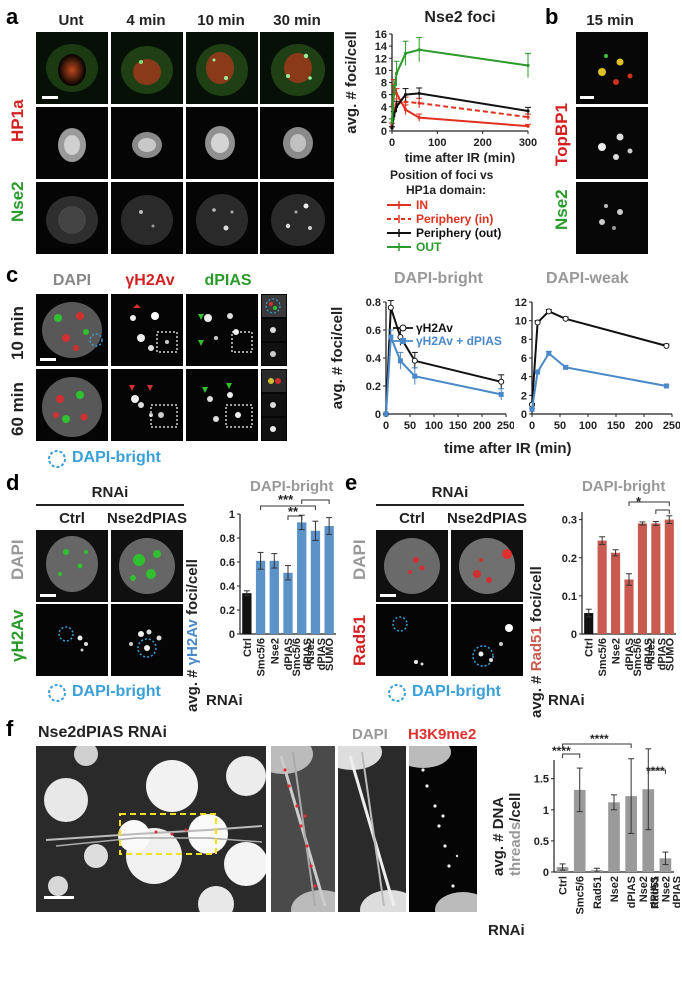 The image size is (682, 988). What do you see at coordinates (286, 499) in the screenshot?
I see `chart-d-sig1: ***` at bounding box center [286, 499].